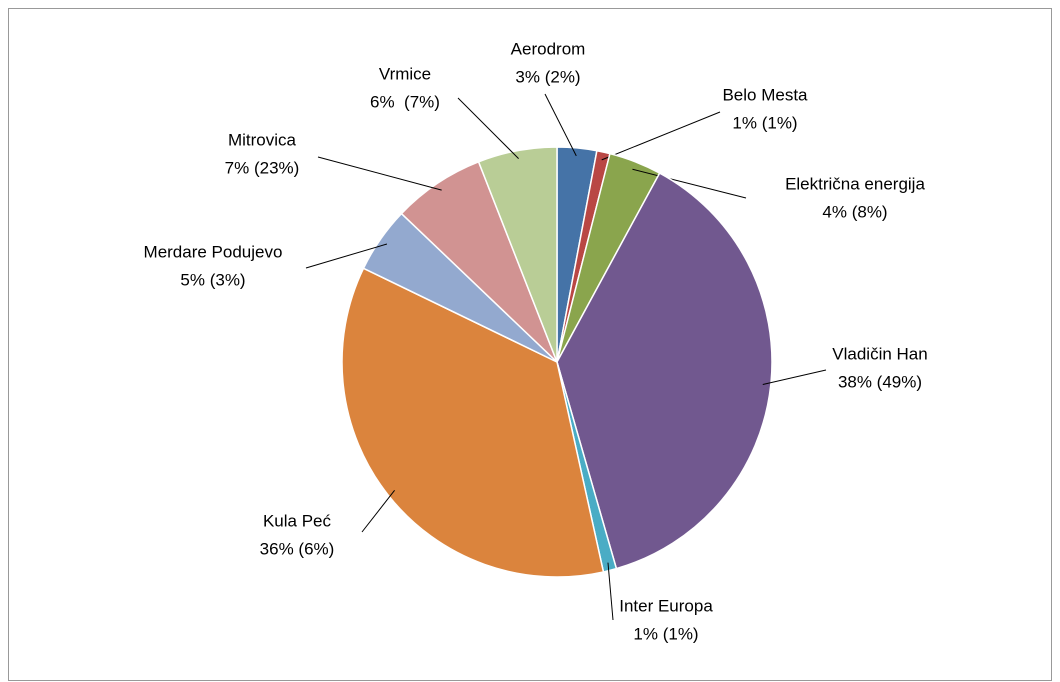 The width and height of the screenshot is (1060, 682). Describe the element at coordinates (854, 211) in the screenshot. I see `slice-label-value: 4% (8%)` at that location.